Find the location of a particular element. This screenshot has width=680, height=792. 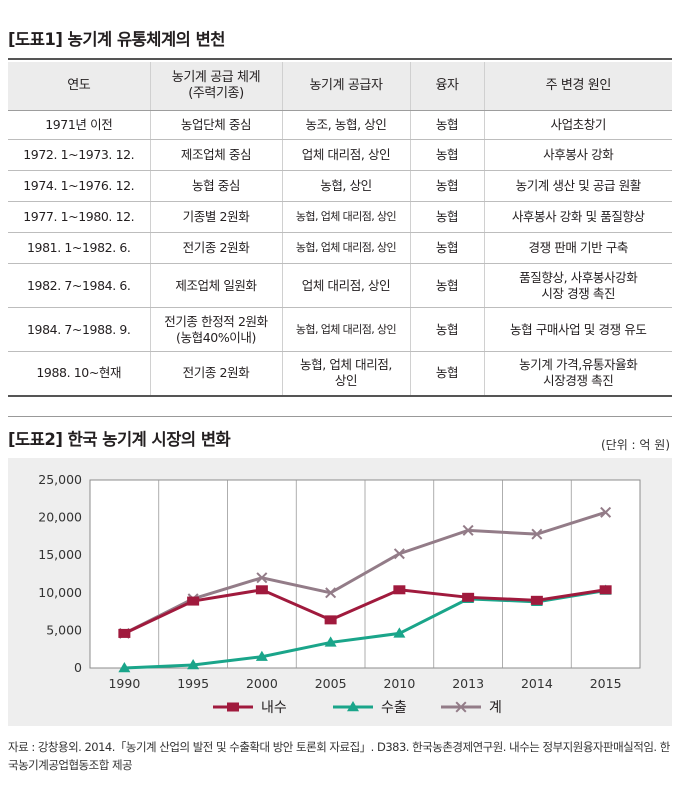

period-cell: 1974. 1~1976. 12. is located at coordinates (79, 186).